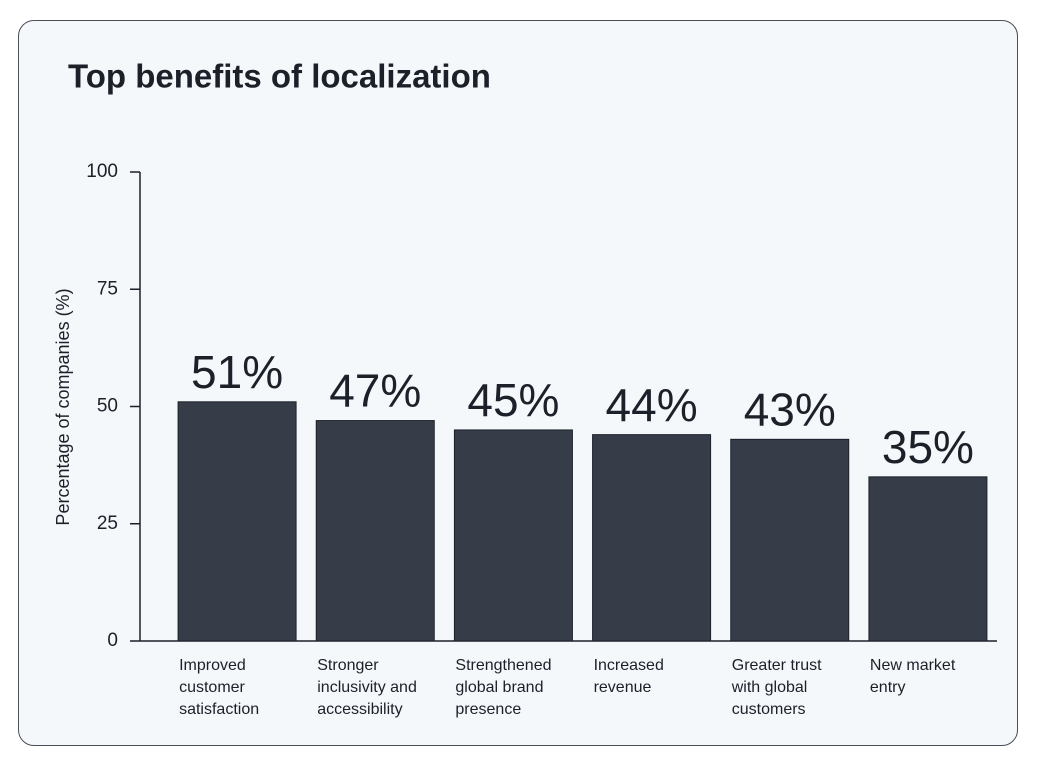  Describe the element at coordinates (776, 687) in the screenshot. I see `x-tick-label cat: Greater trust with global customers` at that location.